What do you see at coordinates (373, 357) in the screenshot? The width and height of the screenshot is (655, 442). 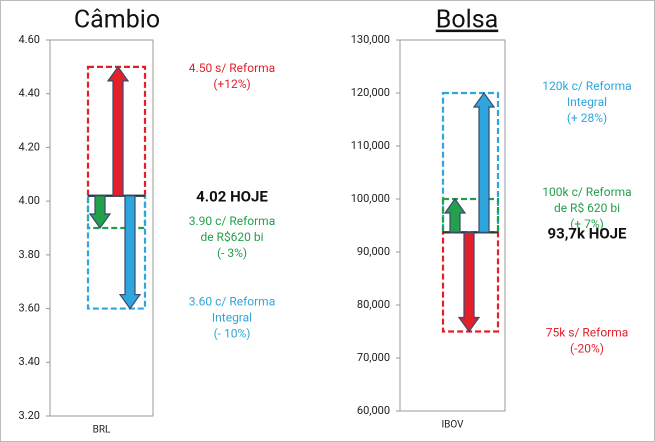 I see `y-tick-label: 70,000` at bounding box center [373, 357].